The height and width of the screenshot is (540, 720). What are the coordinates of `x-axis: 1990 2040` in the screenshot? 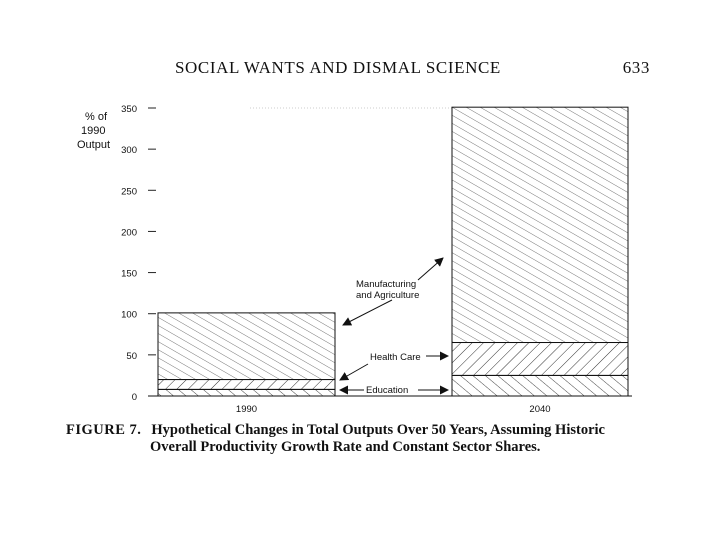 It's located at (393, 409).